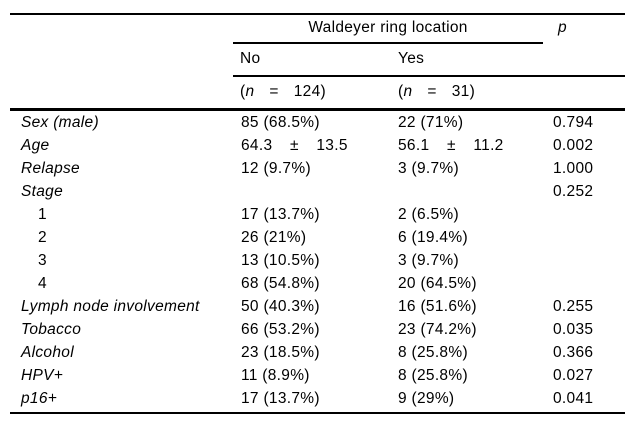 The image size is (638, 427). Describe the element at coordinates (110, 306) in the screenshot. I see `row-label: Lymph node involvement` at that location.